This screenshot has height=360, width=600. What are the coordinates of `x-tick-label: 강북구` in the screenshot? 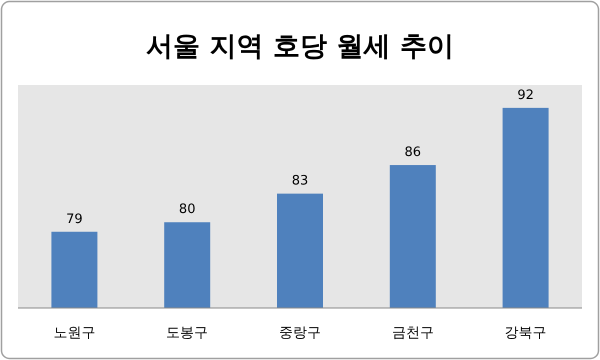 It's located at (525, 333).